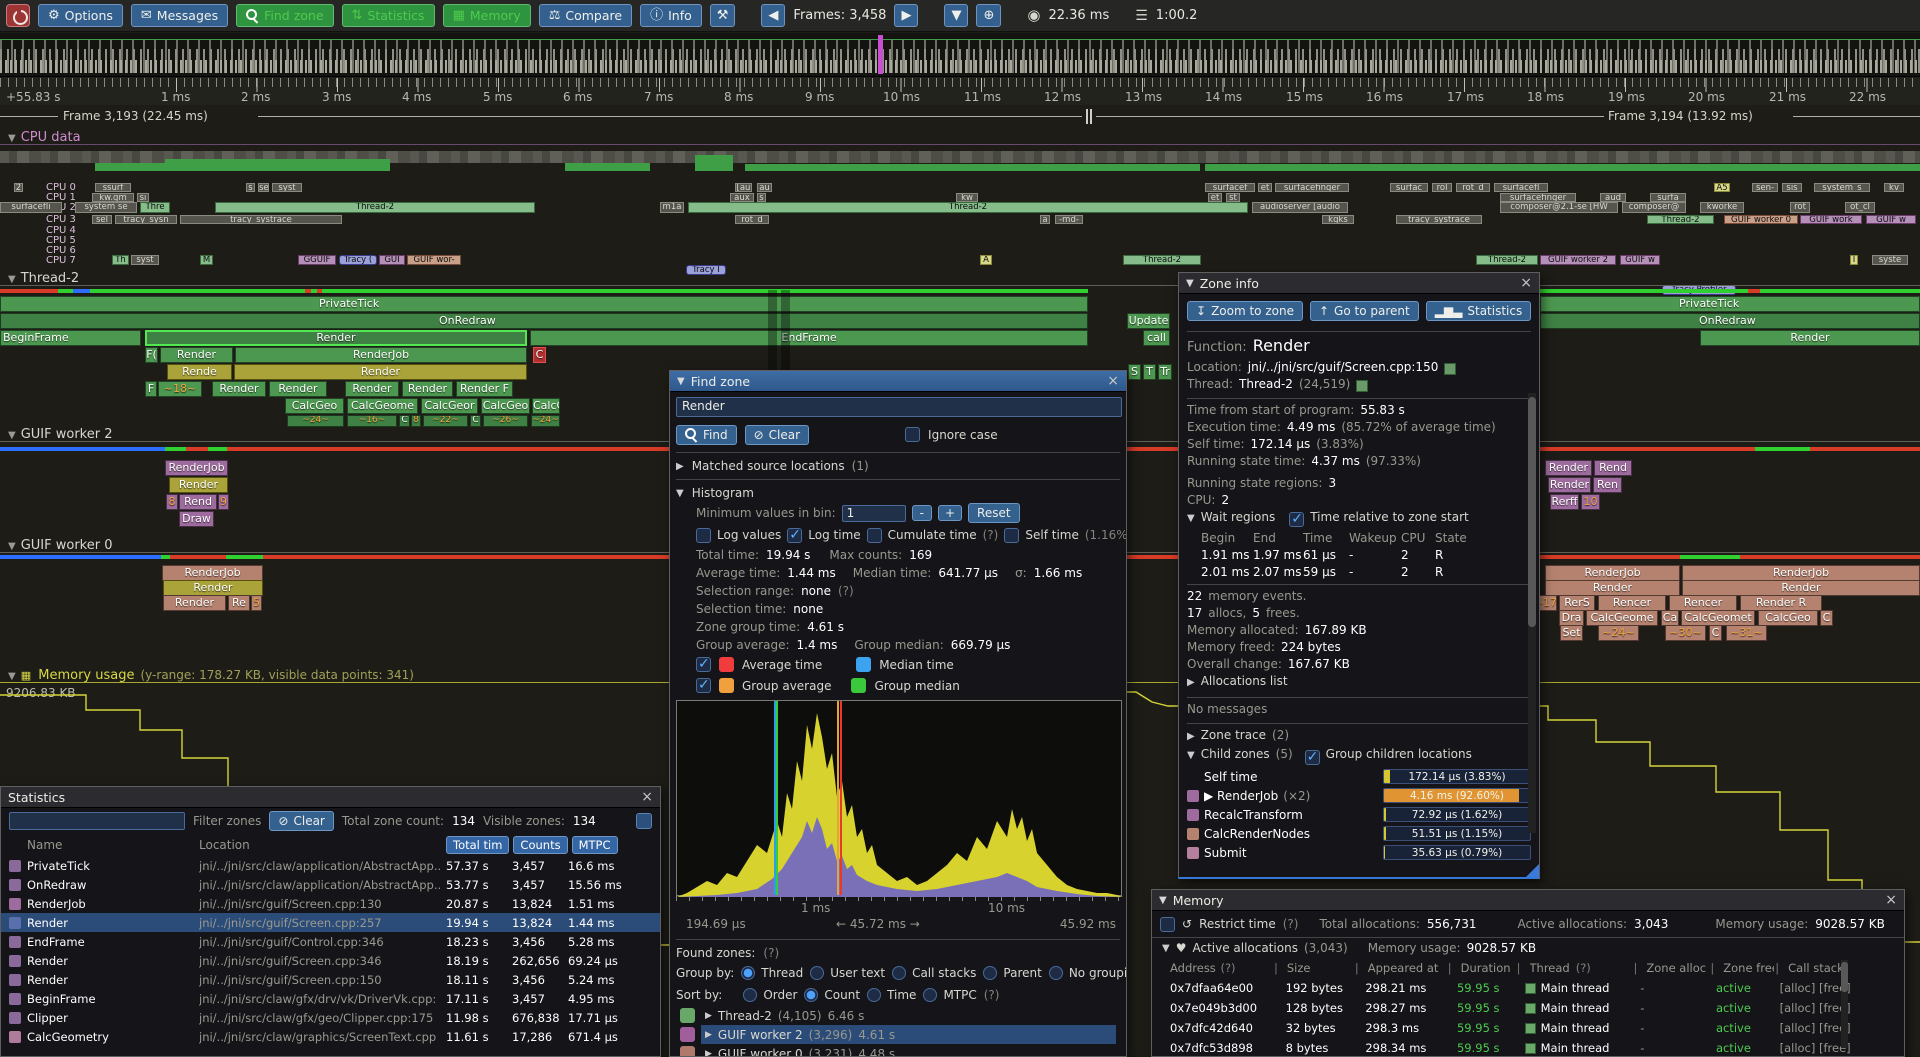 This screenshot has height=1057, width=1920. Describe the element at coordinates (143, 197) in the screenshot. I see `cpu-zone: si` at that location.